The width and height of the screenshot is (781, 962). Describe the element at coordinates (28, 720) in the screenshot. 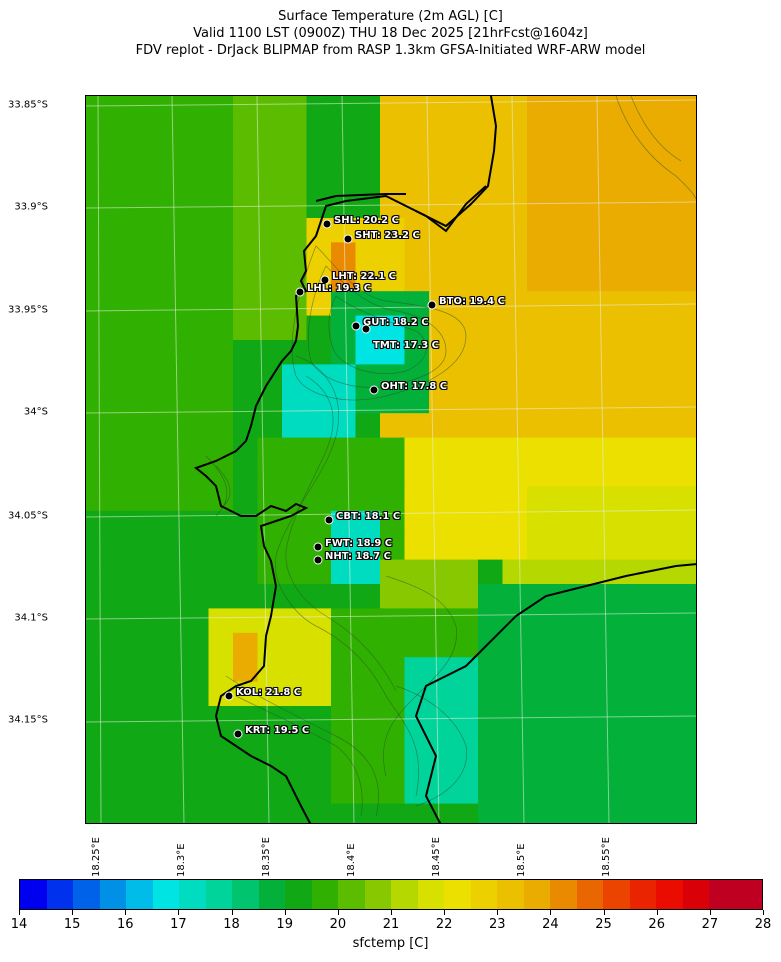

I see `y-tick-label: 34.15°S` at that location.